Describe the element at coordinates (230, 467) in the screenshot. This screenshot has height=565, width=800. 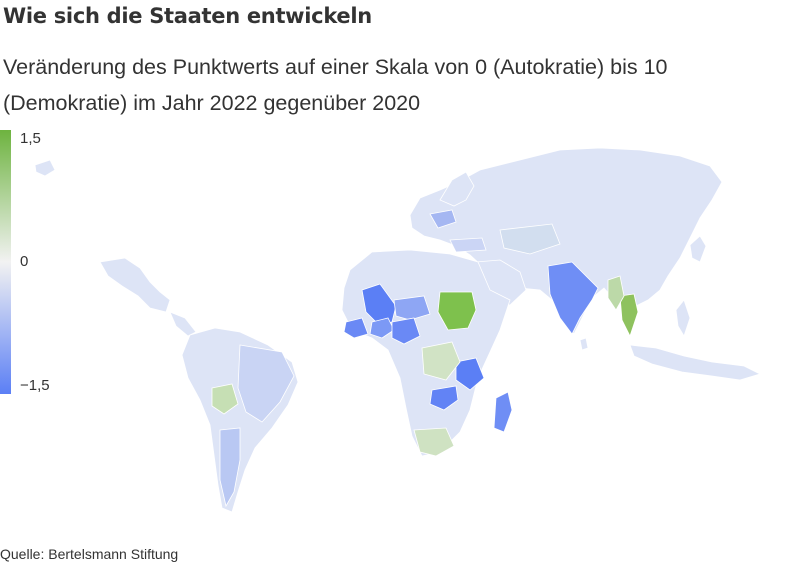
I see `region-argentina` at that location.